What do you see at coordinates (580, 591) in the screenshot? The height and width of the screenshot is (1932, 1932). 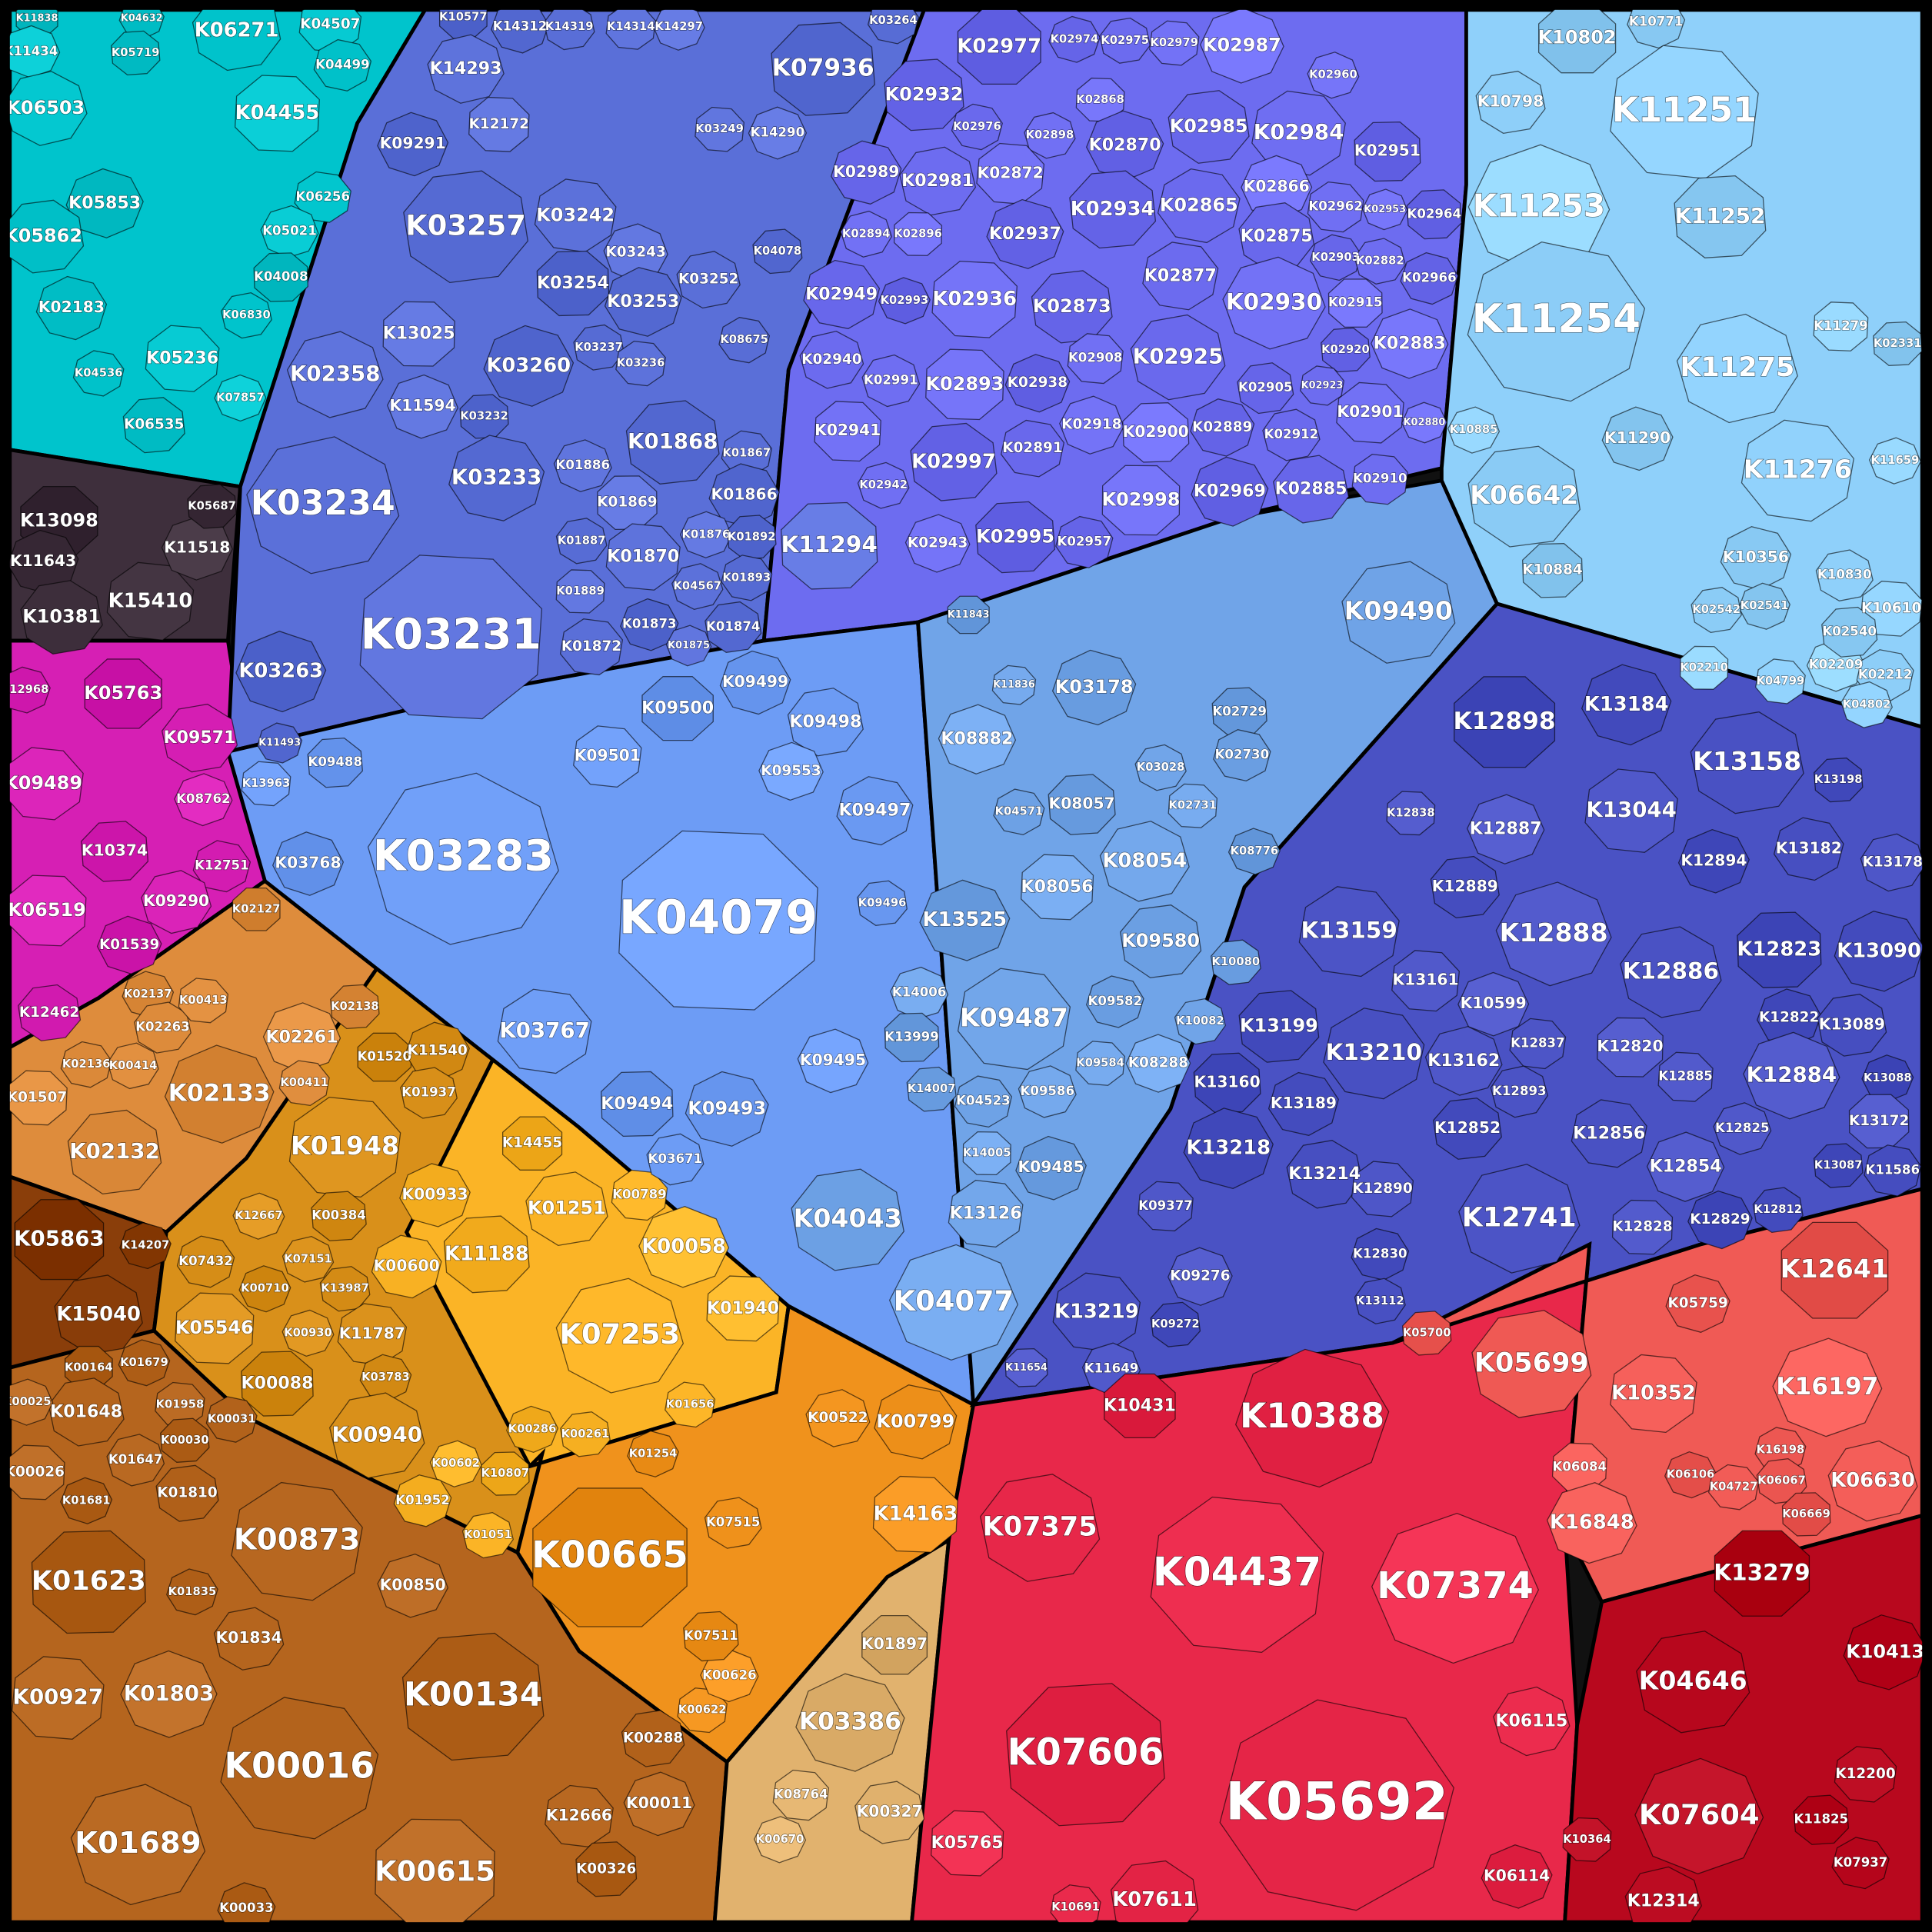 I see `cell-label: K01889` at bounding box center [580, 591].